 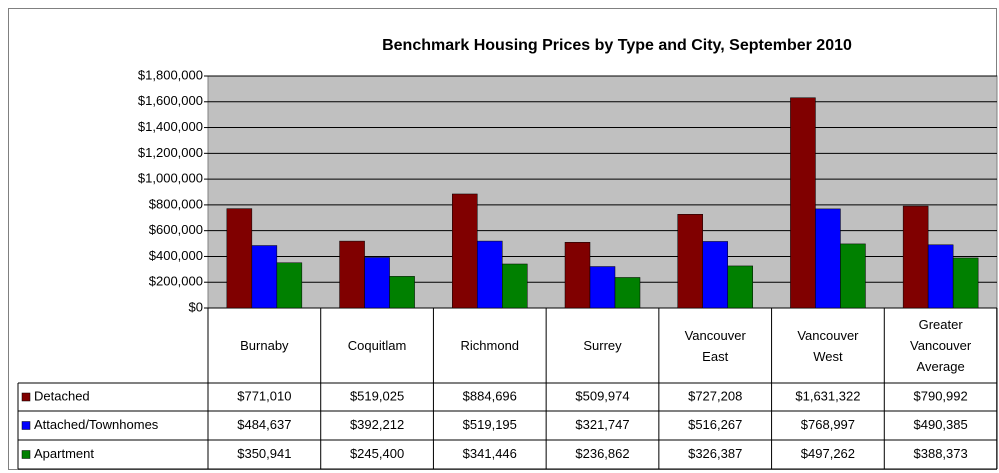 I want to click on table-cell: $771,010, so click(x=264, y=395).